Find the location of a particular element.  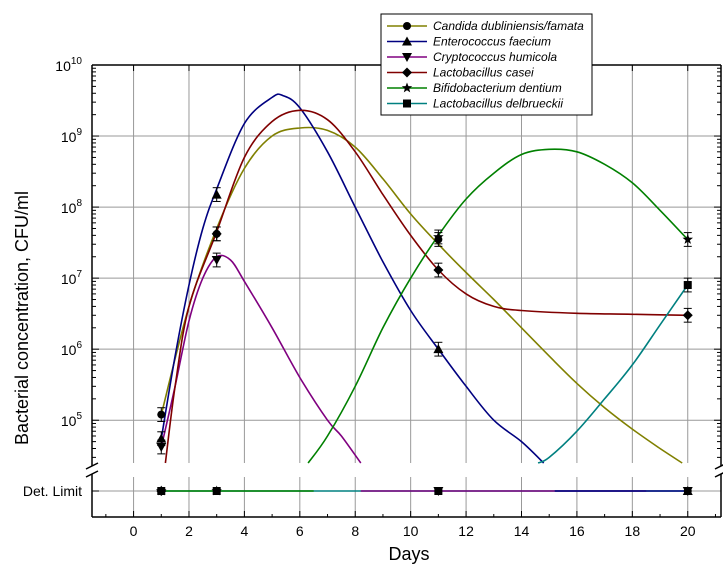

y-tick-label: 10⁵ is located at coordinates (72, 420).